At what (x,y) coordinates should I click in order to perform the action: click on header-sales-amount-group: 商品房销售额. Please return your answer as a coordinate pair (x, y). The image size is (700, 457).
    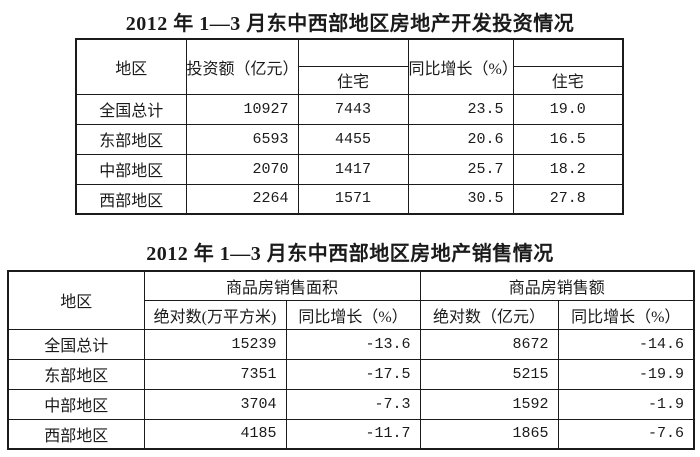
    Looking at the image, I should click on (557, 285).